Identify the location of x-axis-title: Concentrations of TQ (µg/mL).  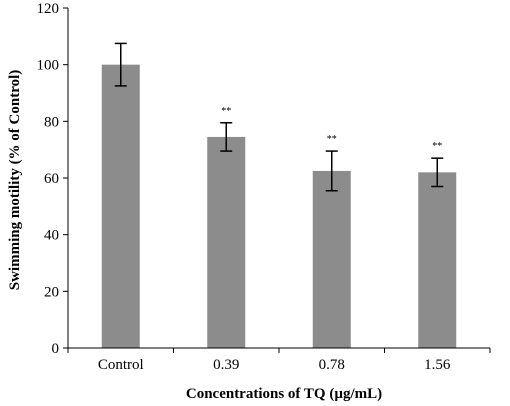
(284, 394).